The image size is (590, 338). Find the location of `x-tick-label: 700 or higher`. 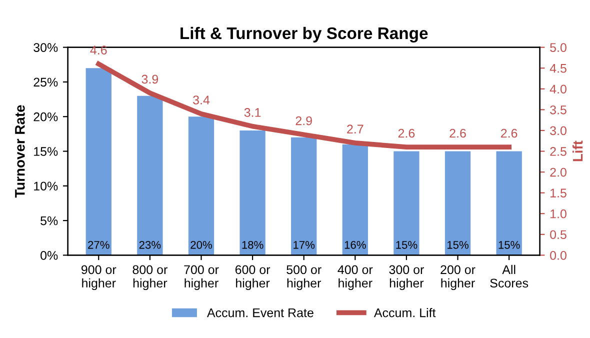

x-tick-label: 700 or higher is located at coordinates (201, 277).